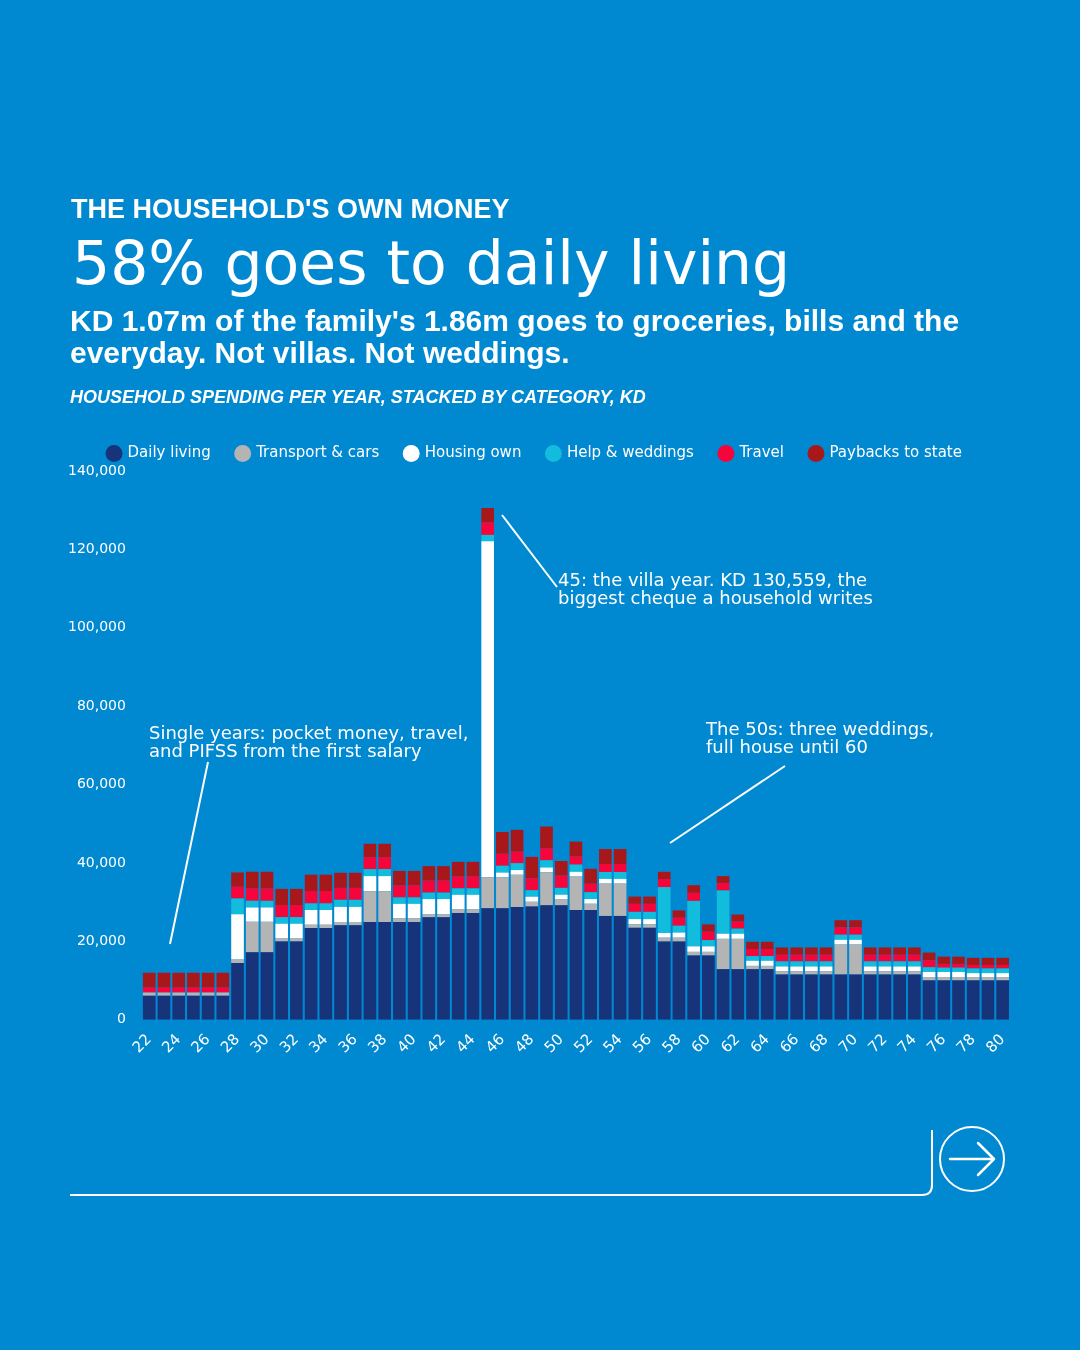 The image size is (1080, 1350). Describe the element at coordinates (200, 1043) in the screenshot. I see `x-tick-label: 26` at that location.